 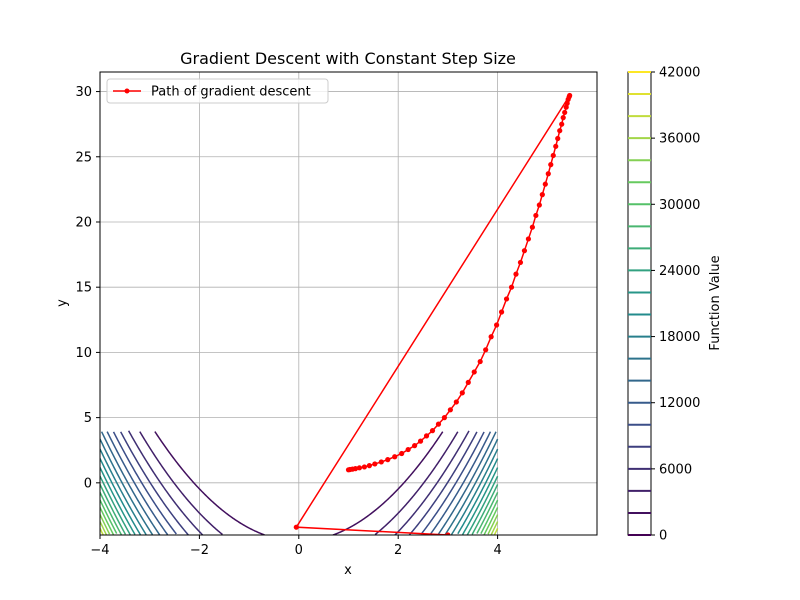 I want to click on colorbar-label: Function Value, so click(x=715, y=302).